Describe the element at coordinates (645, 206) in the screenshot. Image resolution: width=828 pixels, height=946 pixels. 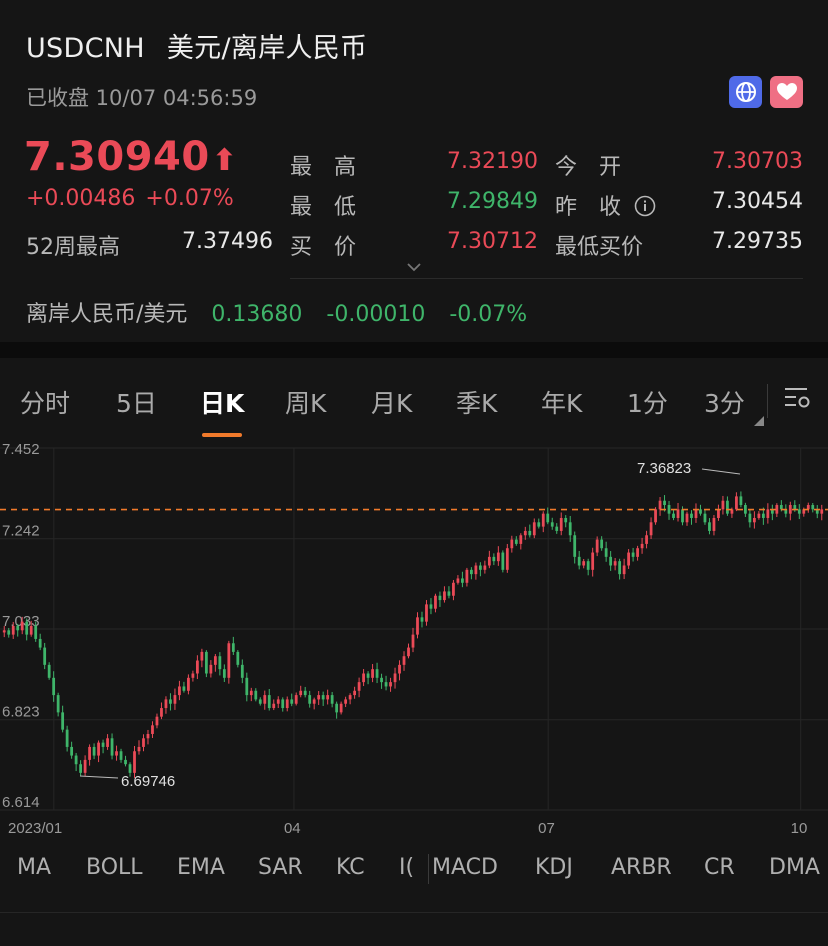
I see `info-icon` at that location.